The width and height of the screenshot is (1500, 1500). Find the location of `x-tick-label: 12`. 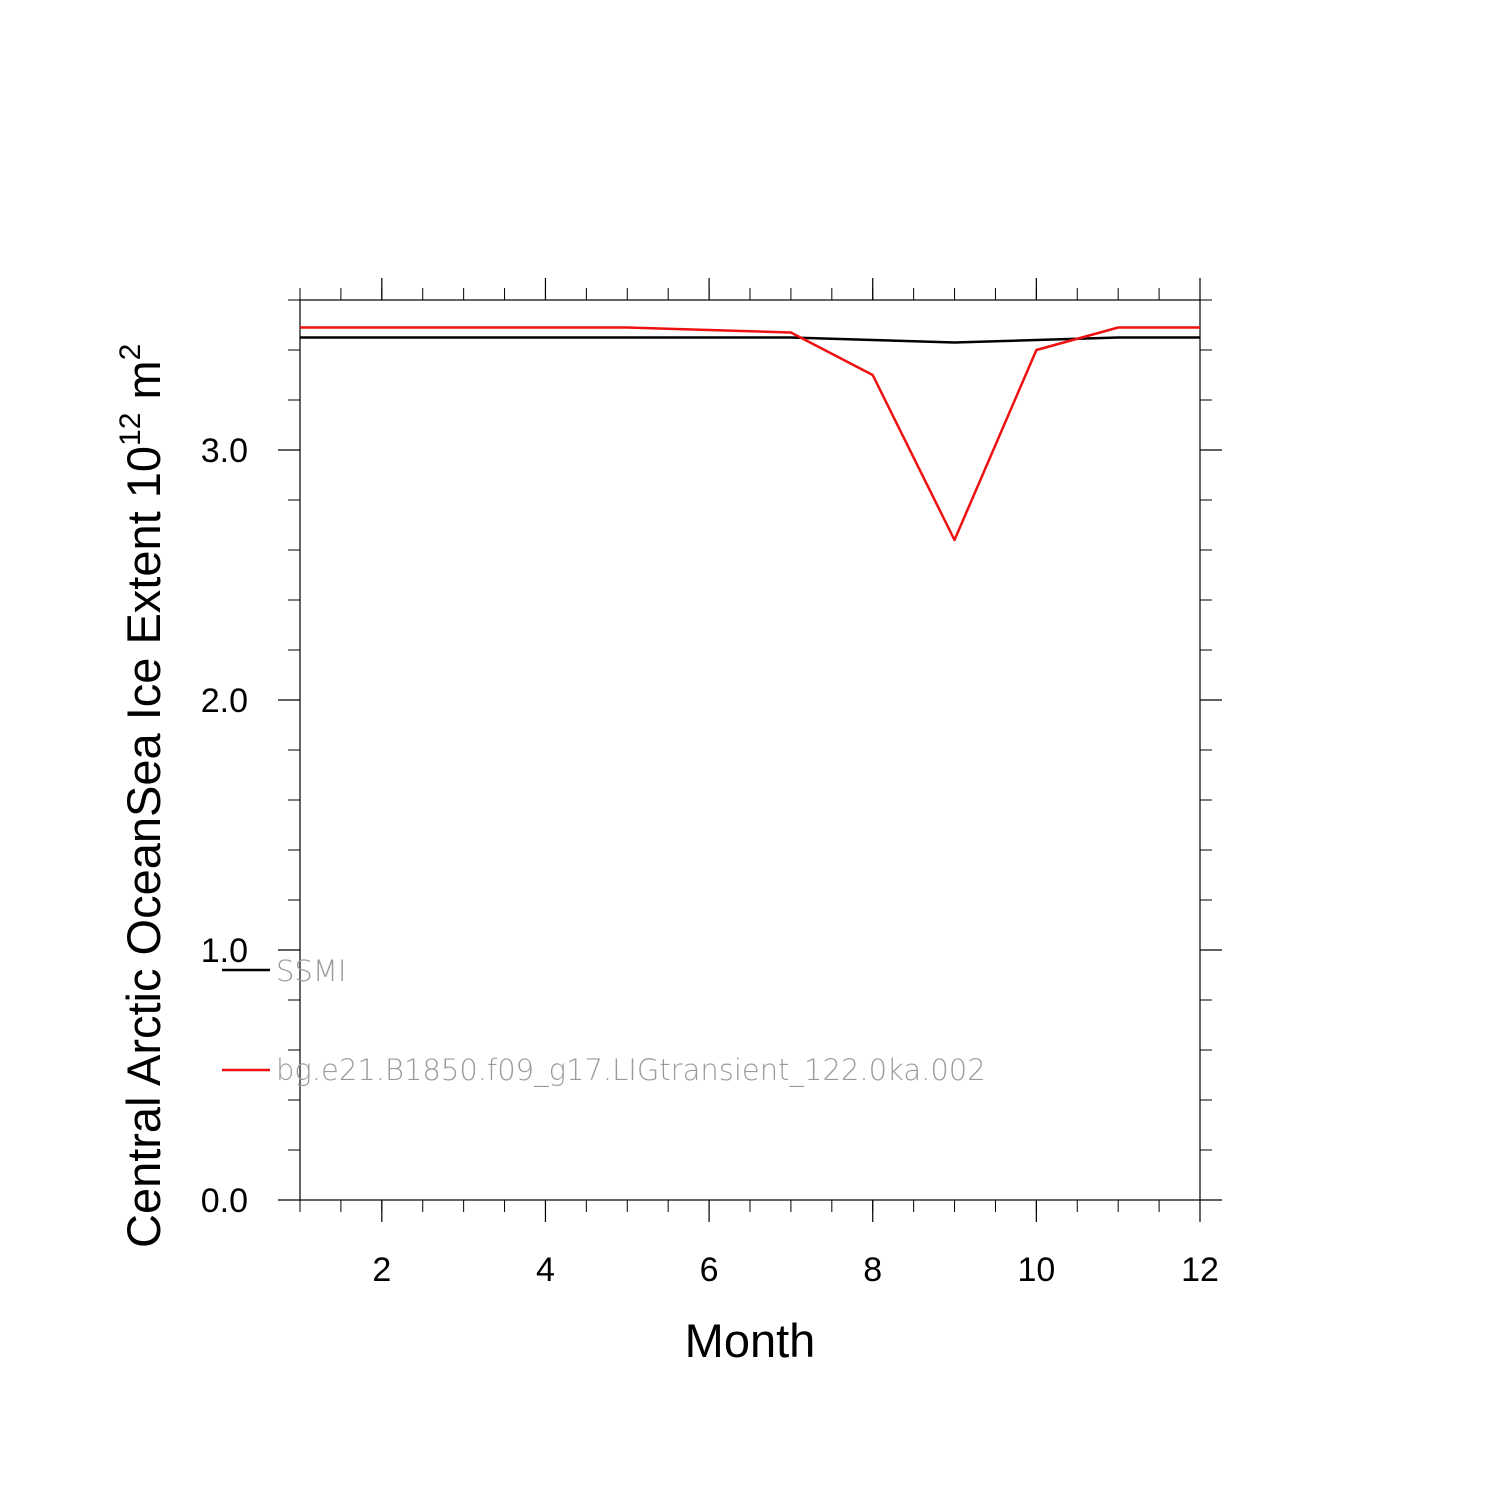

x-tick-label: 12 is located at coordinates (1200, 1270).